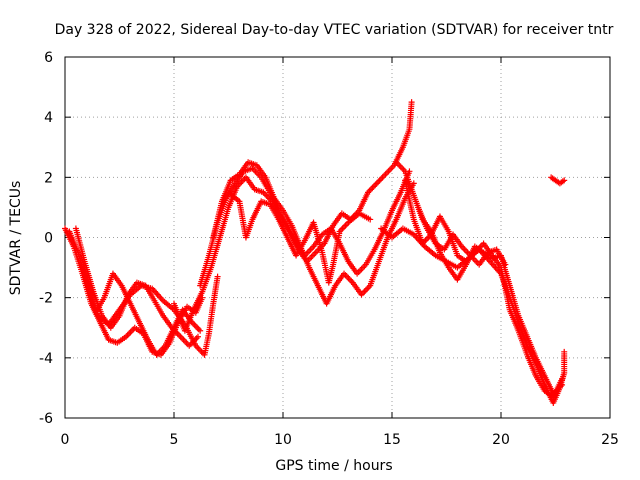 This screenshot has width=640, height=480. What do you see at coordinates (46, 299) in the screenshot?
I see `y-tick-label: -2` at bounding box center [46, 299].